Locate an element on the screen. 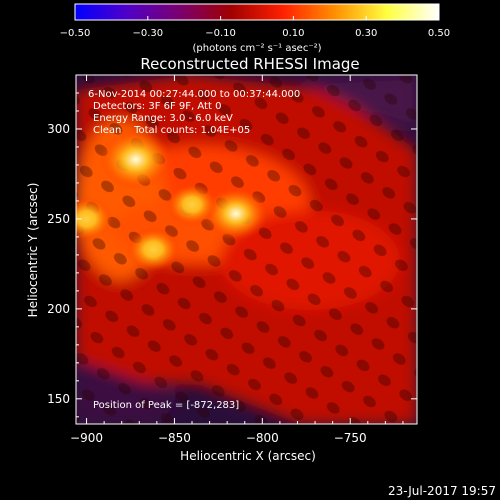 This screenshot has width=500, height=500. colorbar-tick-label: −0.30 is located at coordinates (147, 33).